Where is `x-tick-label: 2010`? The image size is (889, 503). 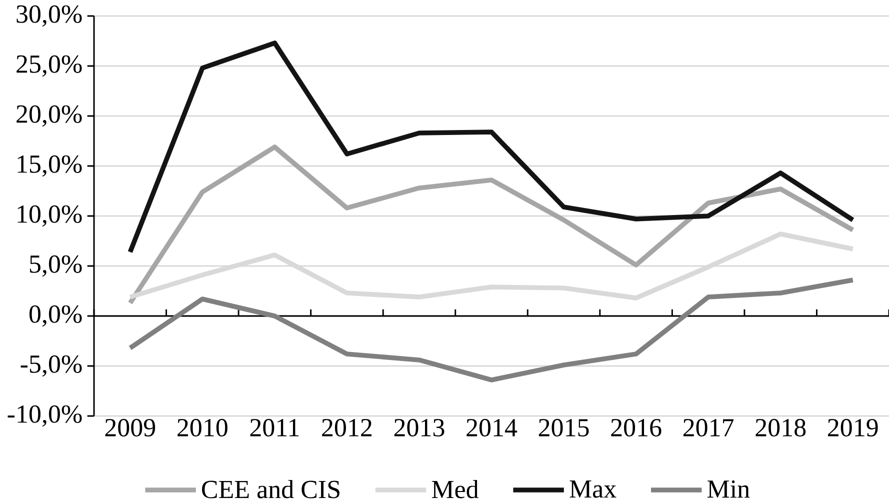
x-tick-label: 2010 is located at coordinates (203, 427).